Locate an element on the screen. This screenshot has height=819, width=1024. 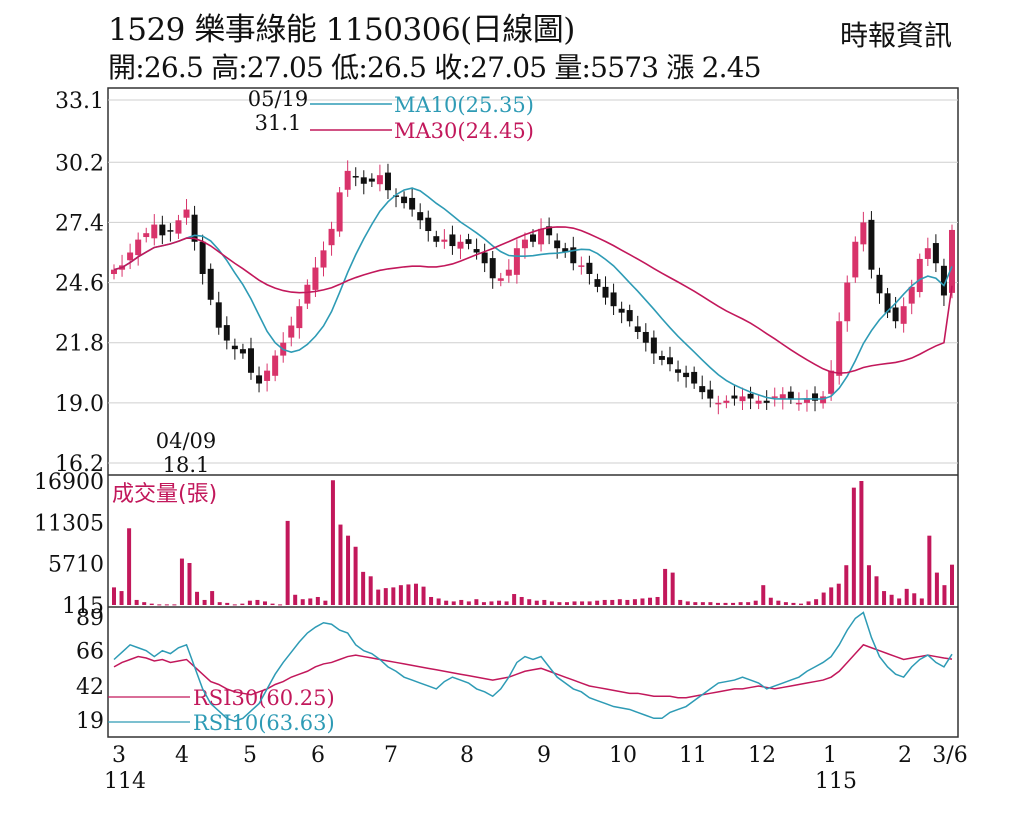
x-year-label: 114 is located at coordinates (125, 781).